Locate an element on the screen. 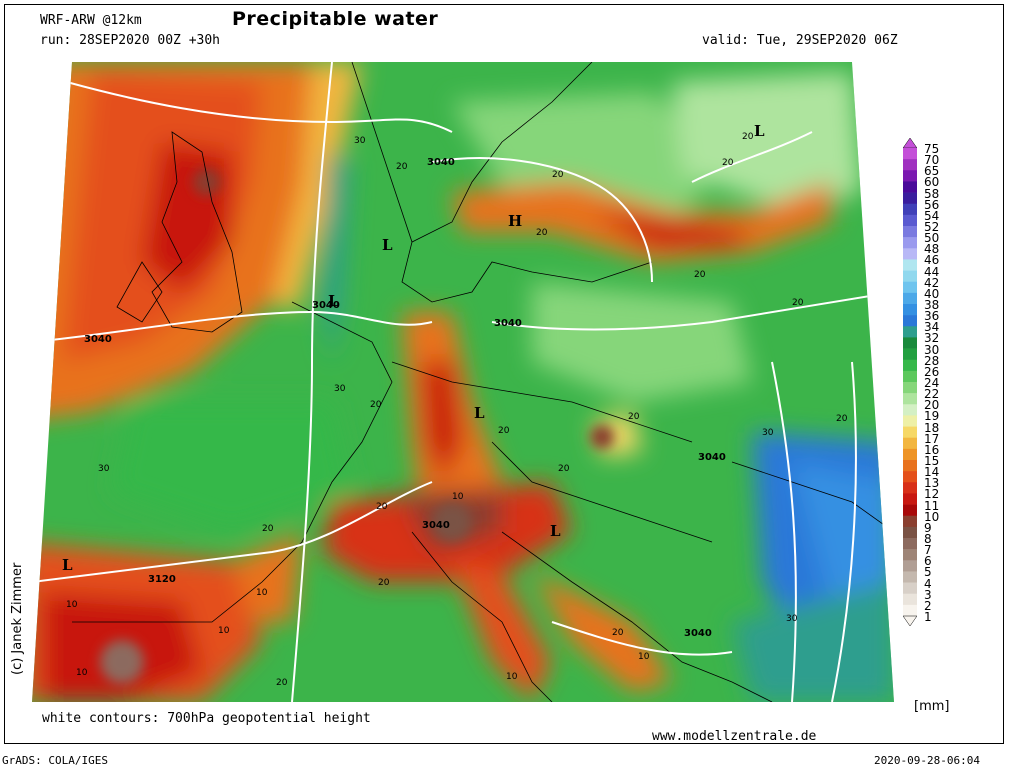 The width and height of the screenshot is (1024, 768). valid-label: valid: Tue, 29SEP2020 06Z is located at coordinates (800, 40).